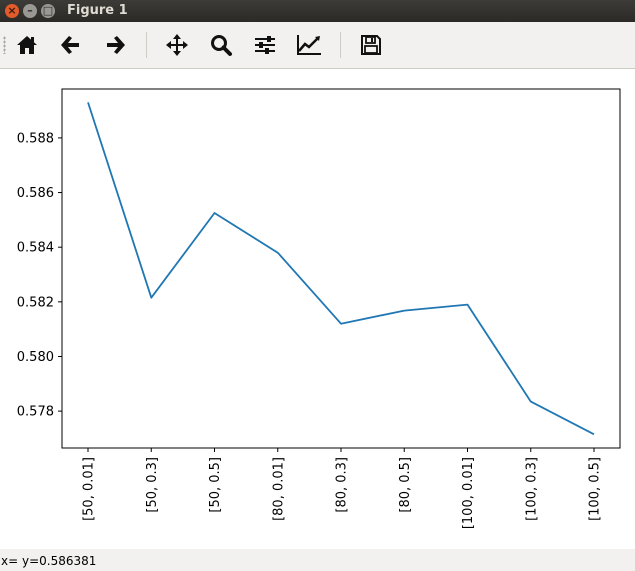  I want to click on window-title: Figure 1, so click(97, 10).